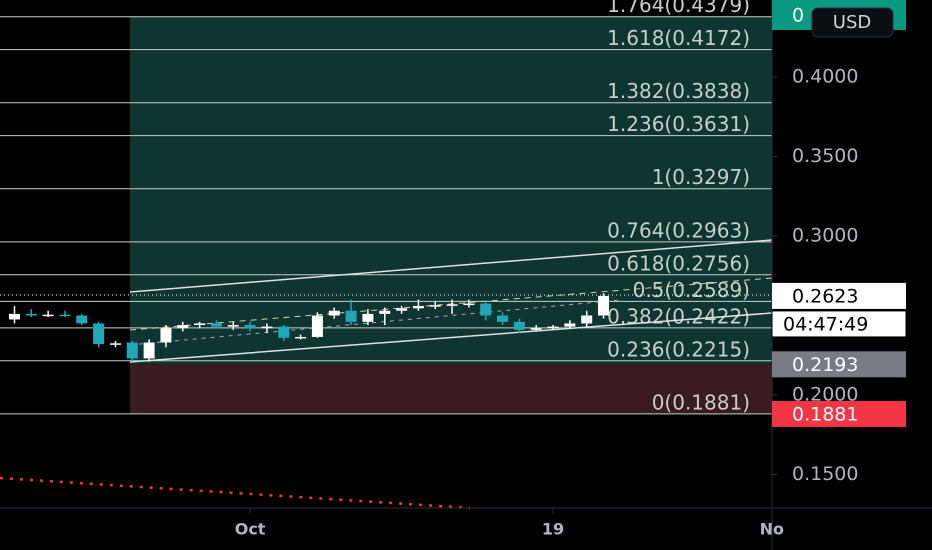  What do you see at coordinates (451, 266) in the screenshot?
I see `channel-upper` at bounding box center [451, 266].